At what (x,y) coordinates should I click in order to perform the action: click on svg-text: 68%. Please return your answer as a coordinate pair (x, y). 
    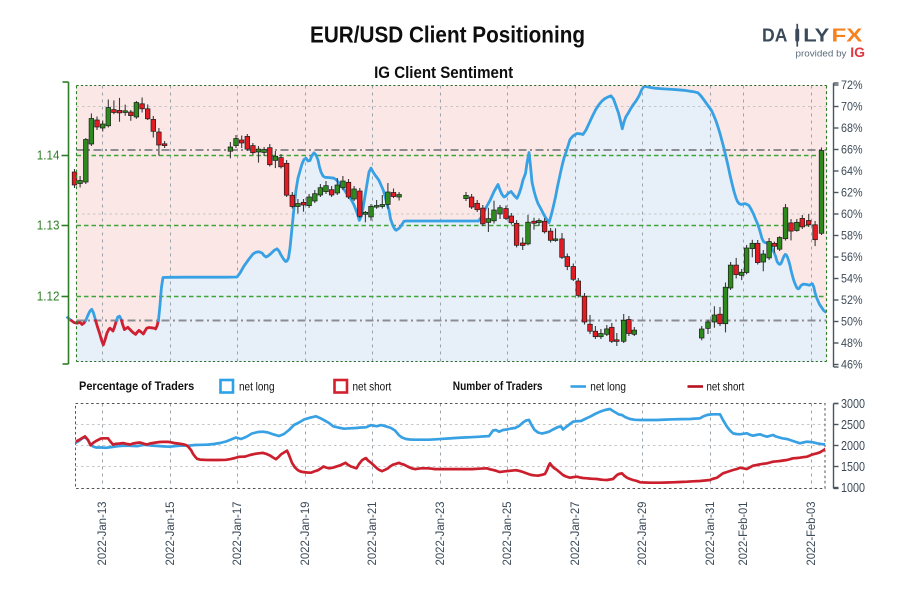
    Looking at the image, I should click on (852, 129).